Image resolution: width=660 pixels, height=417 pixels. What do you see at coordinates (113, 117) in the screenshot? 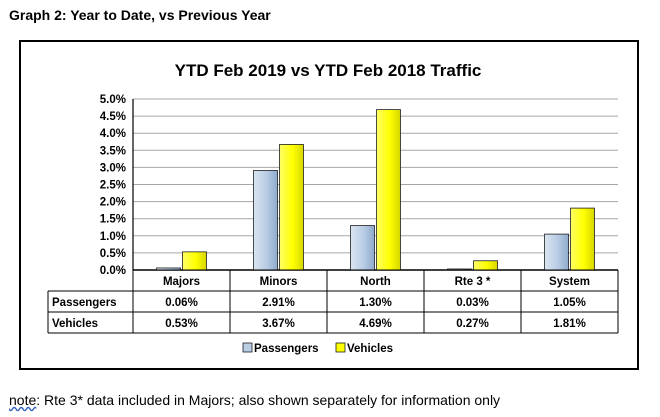
I see `y-tick-label: 4.5%` at bounding box center [113, 117].